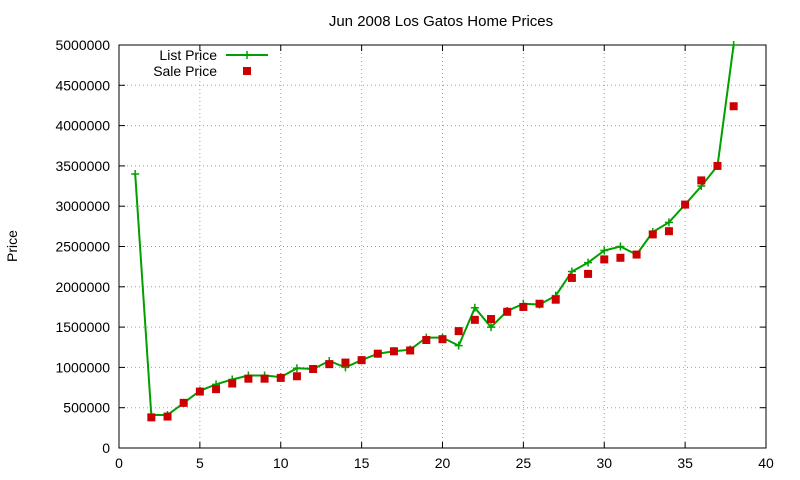 The height and width of the screenshot is (480, 800). What do you see at coordinates (82, 367) in the screenshot?
I see `y-tick-label: 1000000` at bounding box center [82, 367].